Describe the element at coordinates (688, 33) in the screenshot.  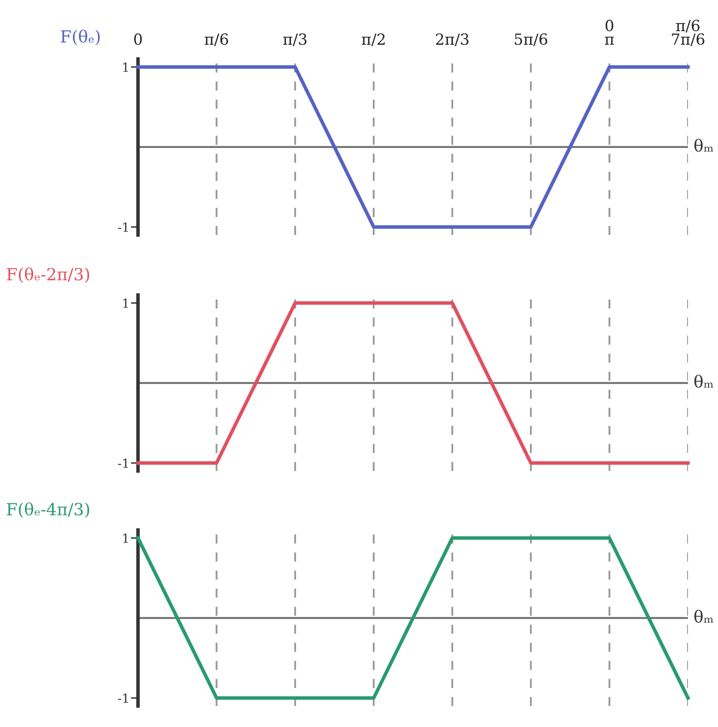
I see `x-tick-label: π/6 7π/6` at that location.